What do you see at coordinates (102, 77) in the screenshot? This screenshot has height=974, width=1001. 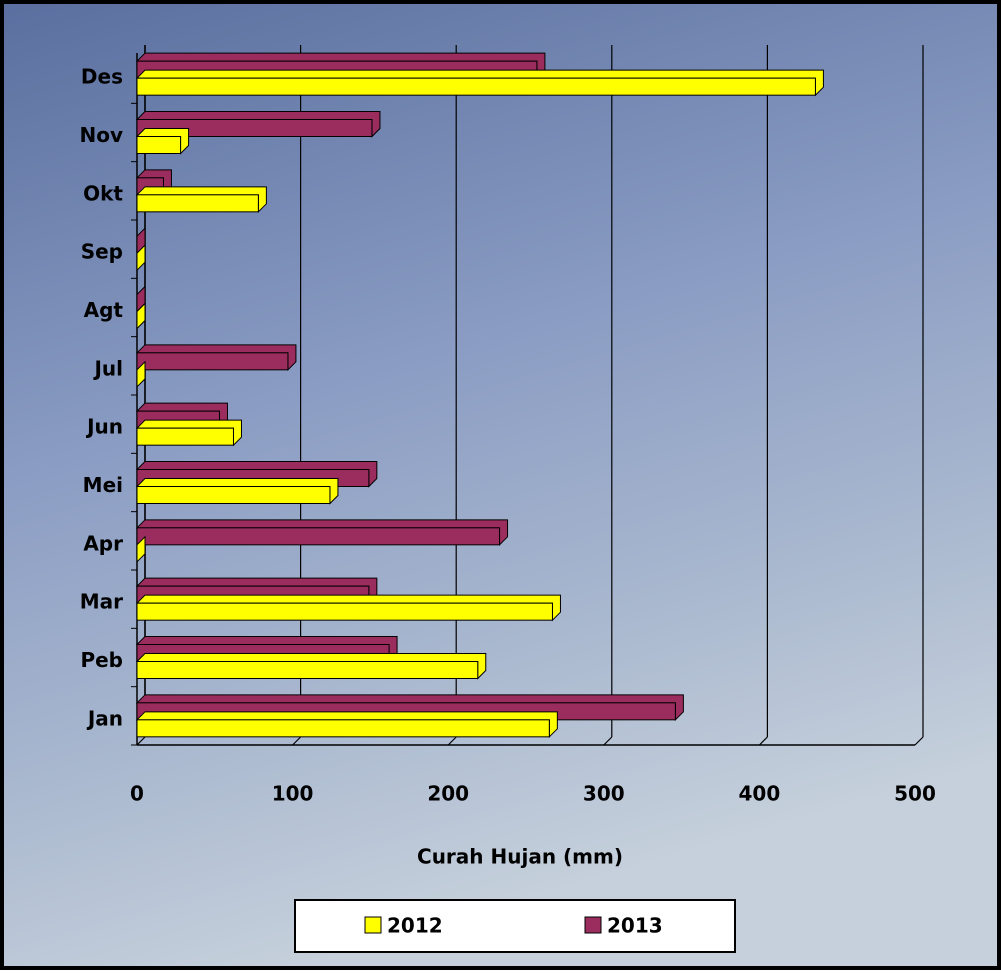 I see `y-tick-label: Des` at bounding box center [102, 77].